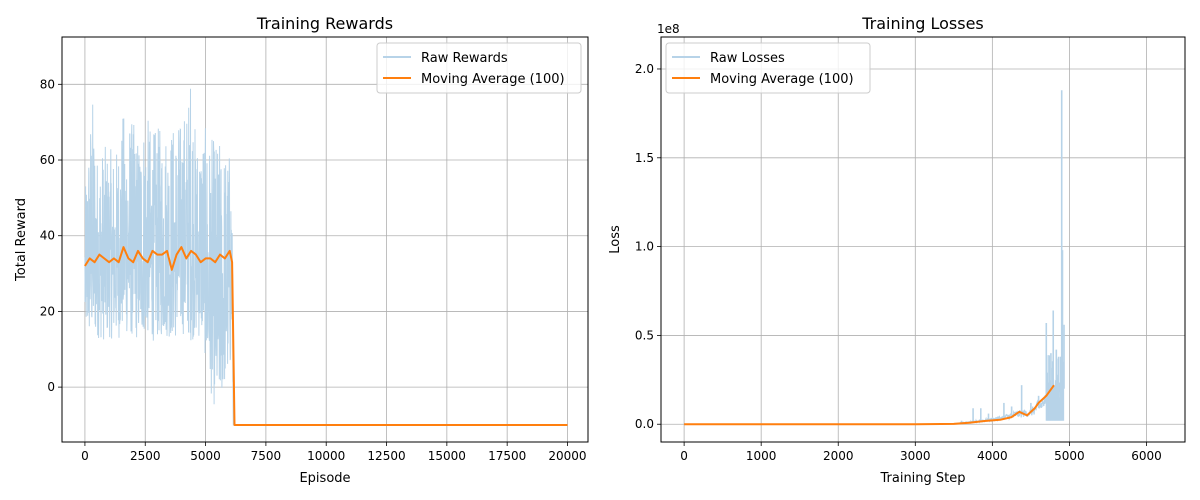 The image size is (1200, 500). Describe the element at coordinates (51, 387) in the screenshot. I see `rewards-y-tick-label: 0` at that location.